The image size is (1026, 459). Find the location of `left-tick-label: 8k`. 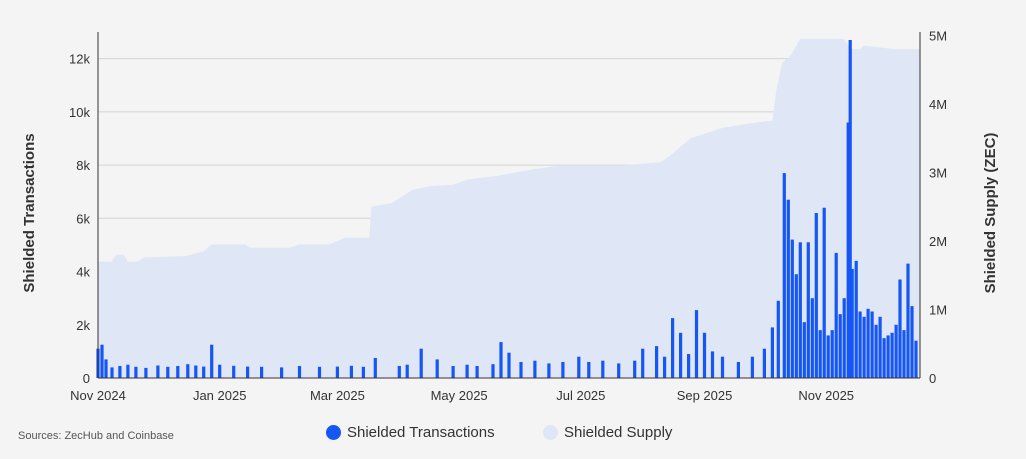

left-tick-label: 8k is located at coordinates (83, 165).